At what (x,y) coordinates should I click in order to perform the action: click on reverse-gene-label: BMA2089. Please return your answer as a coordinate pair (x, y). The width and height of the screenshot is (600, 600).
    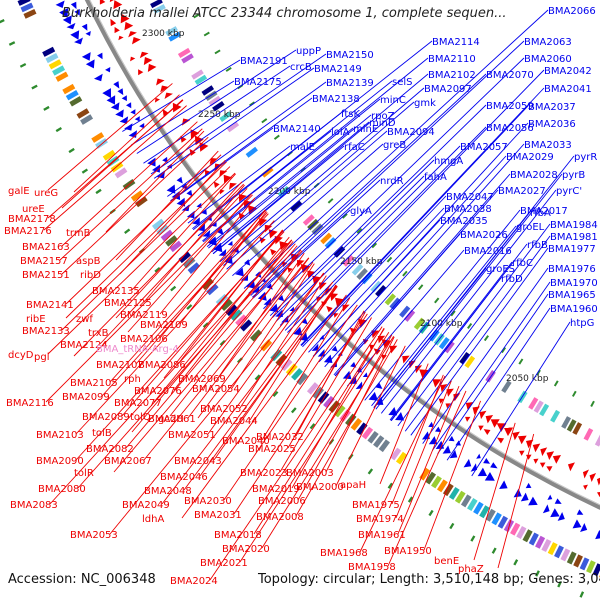
    Looking at the image, I should click on (106, 417).